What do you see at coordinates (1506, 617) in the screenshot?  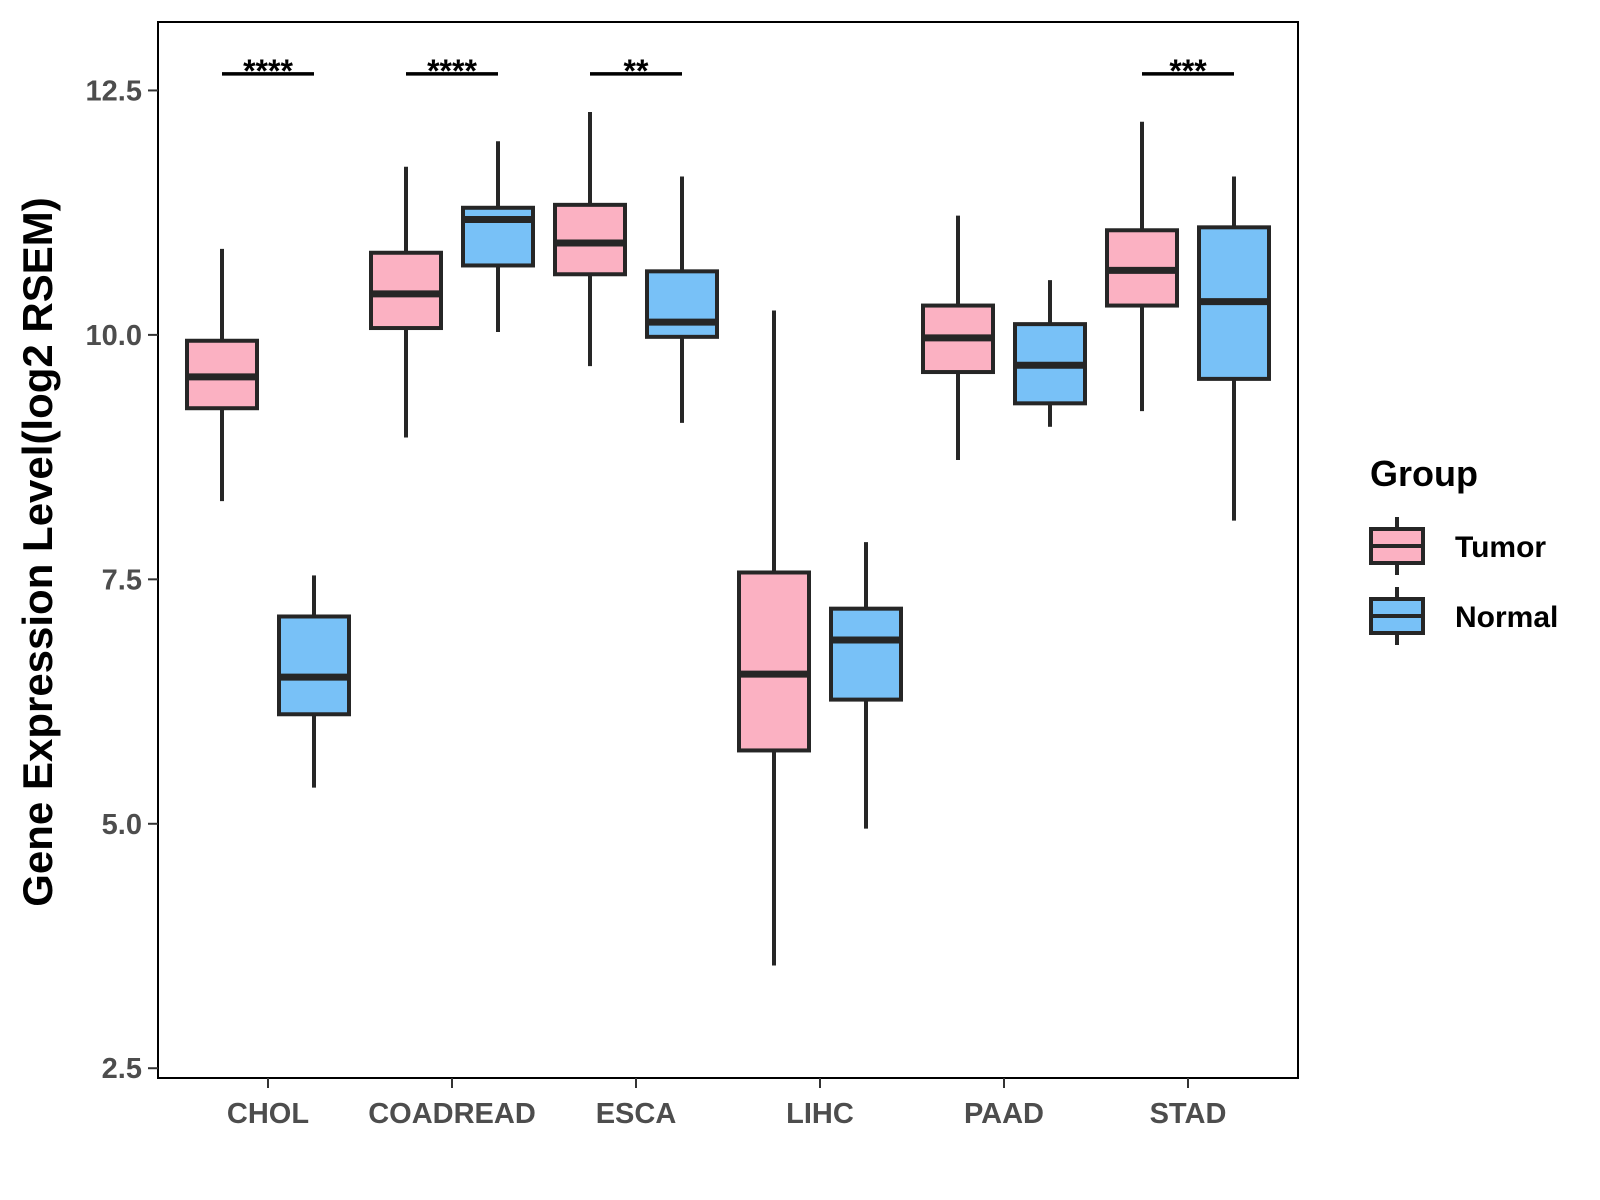 I see `legend-label: Normal` at bounding box center [1506, 617].